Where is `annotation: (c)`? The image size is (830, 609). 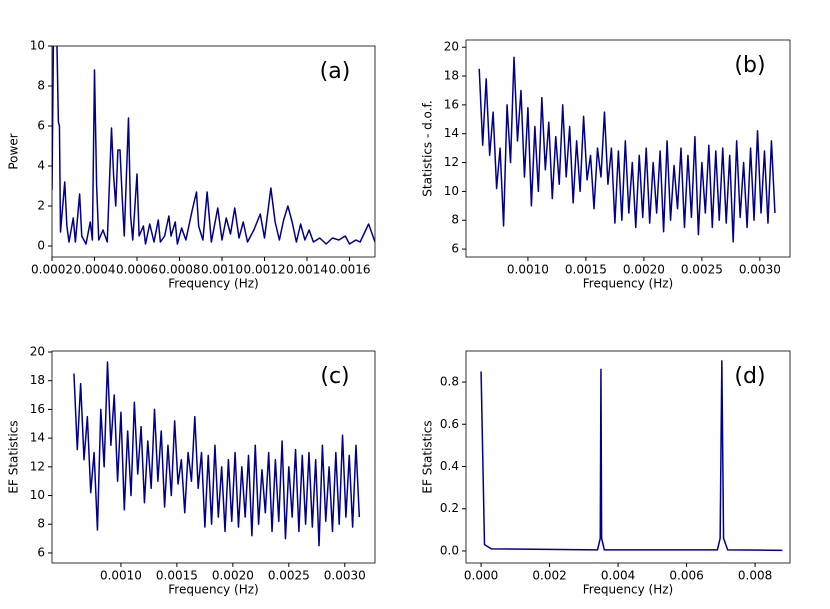 annotation: (c) is located at coordinates (334, 376).